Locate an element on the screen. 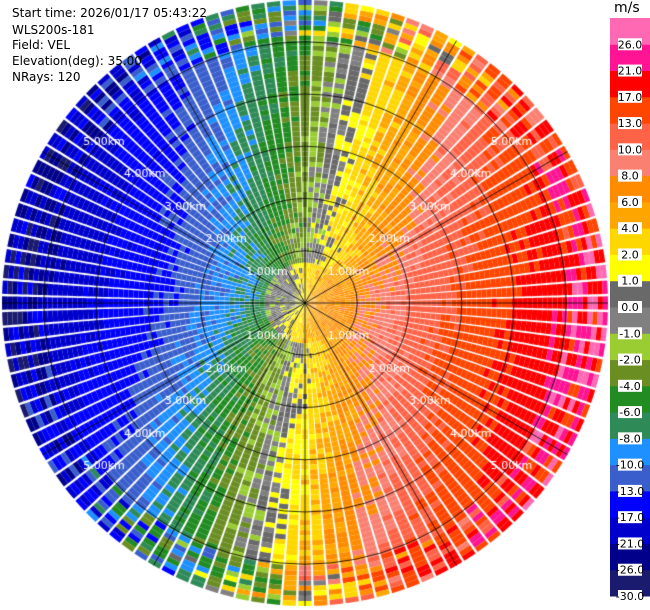 The width and height of the screenshot is (650, 610). colorbar-tick-label: 21.0 is located at coordinates (630, 71).